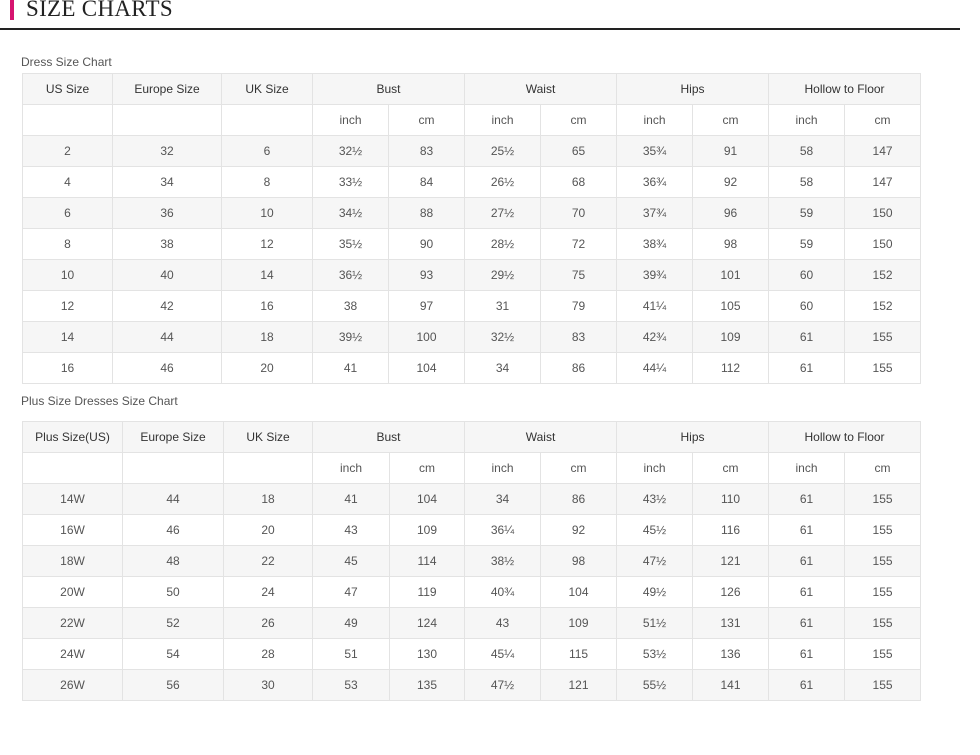 The width and height of the screenshot is (980, 755). Describe the element at coordinates (541, 89) in the screenshot. I see `column-header: Waist` at that location.